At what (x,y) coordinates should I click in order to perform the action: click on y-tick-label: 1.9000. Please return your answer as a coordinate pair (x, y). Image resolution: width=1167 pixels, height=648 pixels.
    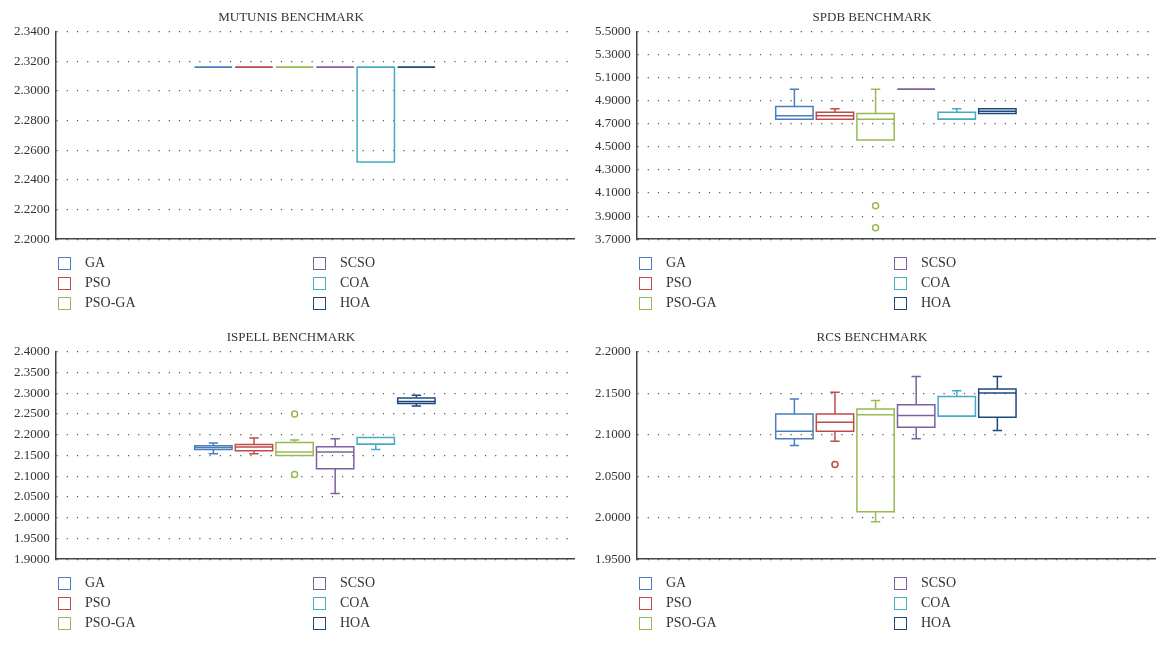
    Looking at the image, I should click on (32, 558).